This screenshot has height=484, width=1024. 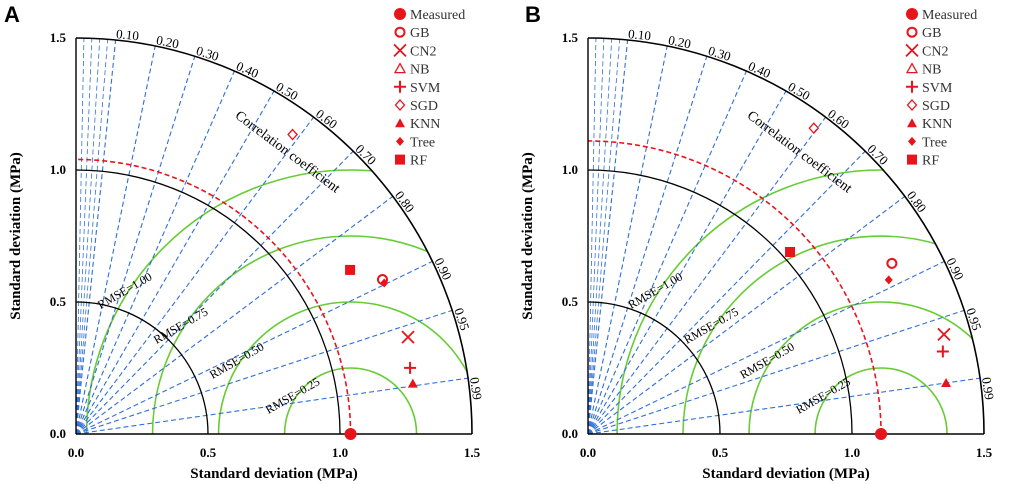 I want to click on point-measured, so click(x=881, y=434).